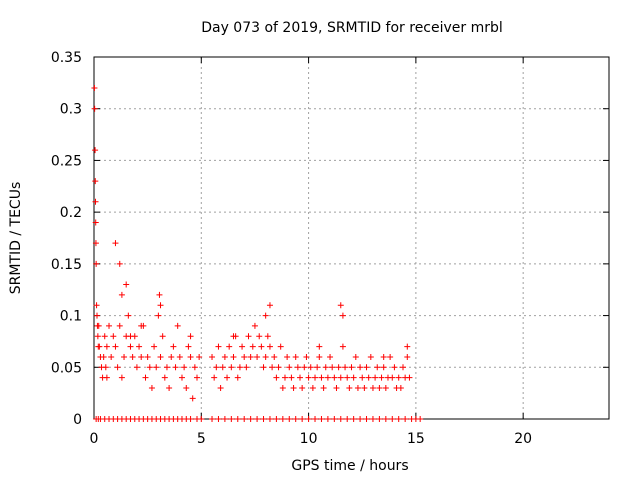 This screenshot has width=640, height=480. Describe the element at coordinates (16, 238) in the screenshot. I see `y-axis-label: SRMTID / TECUs` at that location.